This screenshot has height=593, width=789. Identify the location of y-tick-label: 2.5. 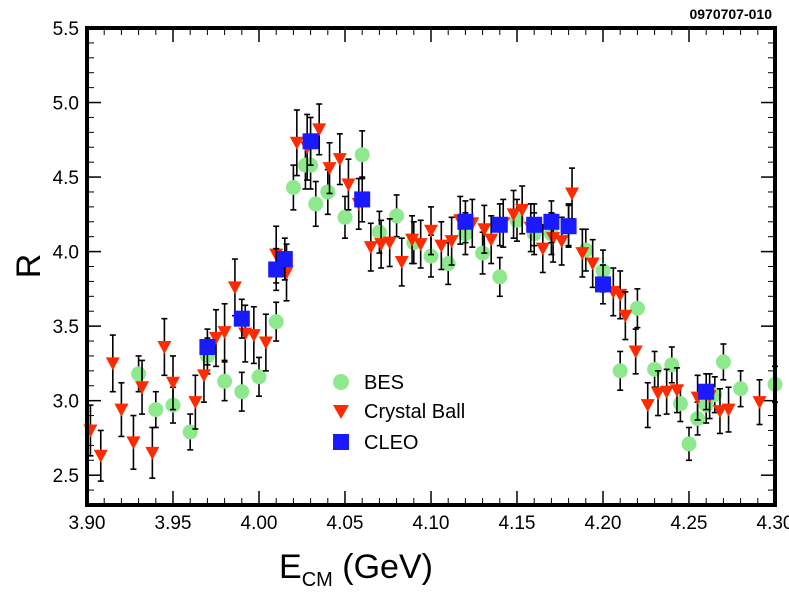
(66, 476).